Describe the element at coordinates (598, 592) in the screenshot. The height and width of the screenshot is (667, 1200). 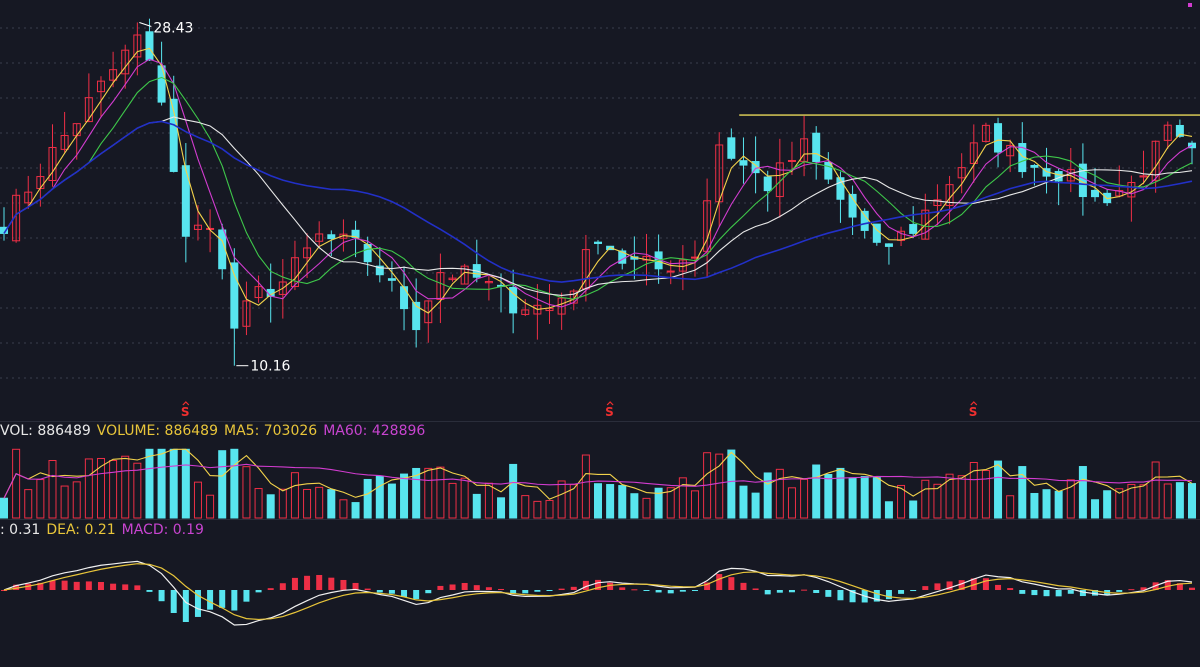
I see `dea-line` at that location.